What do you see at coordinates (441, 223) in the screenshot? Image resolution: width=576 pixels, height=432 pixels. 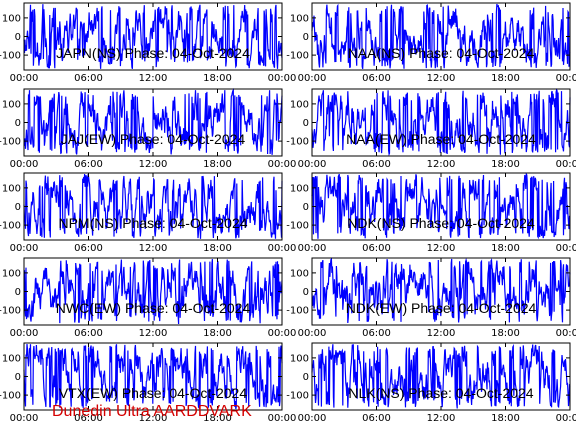 I see `panel-title: NDK(NS) Phase: 04-Oct-2024` at bounding box center [441, 223].